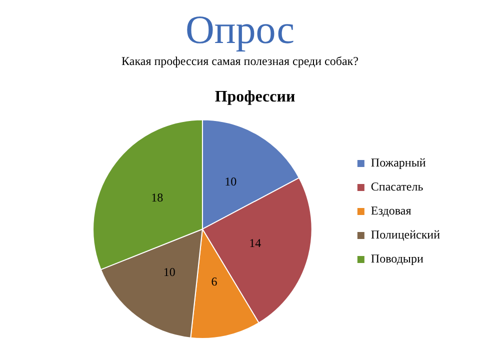  Describe the element at coordinates (397, 259) in the screenshot. I see `legend-label: Поводыри` at that location.